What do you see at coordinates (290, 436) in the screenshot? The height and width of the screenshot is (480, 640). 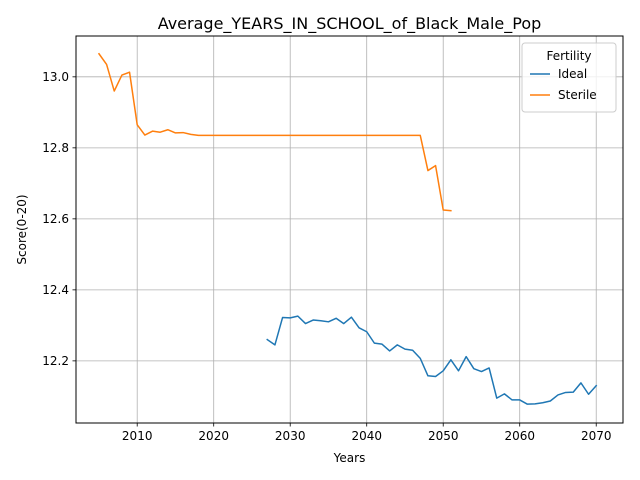 I see `x-tick-label: 2030` at bounding box center [290, 436].